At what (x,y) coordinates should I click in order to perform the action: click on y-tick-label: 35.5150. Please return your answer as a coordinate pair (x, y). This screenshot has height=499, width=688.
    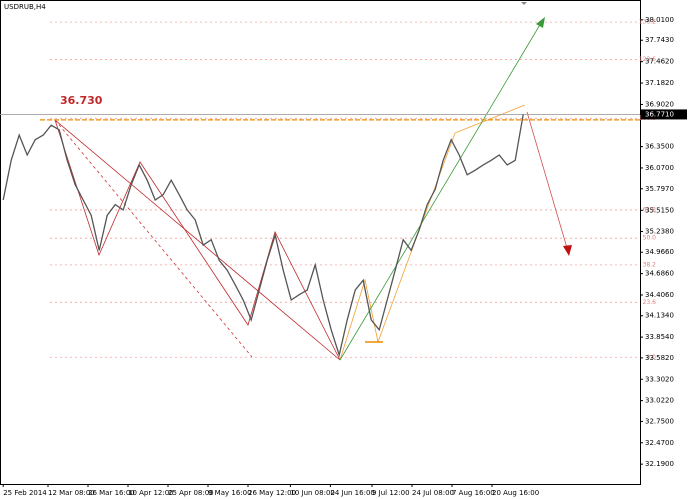
    Looking at the image, I should click on (659, 210).